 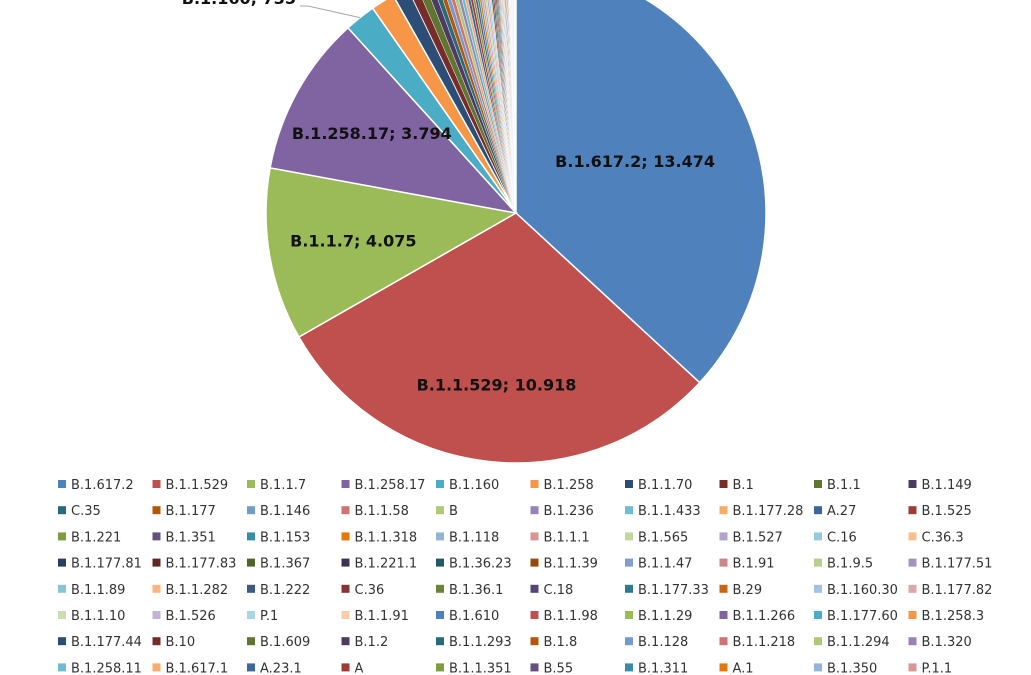 What do you see at coordinates (370, 590) in the screenshot?
I see `legend-label: C.36` at bounding box center [370, 590].